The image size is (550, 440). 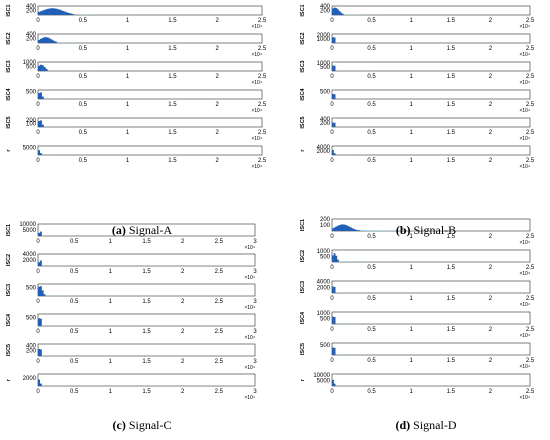 What do you see at coordinates (31, 35) in the screenshot?
I see `y-tick-label: 400` at bounding box center [31, 35].